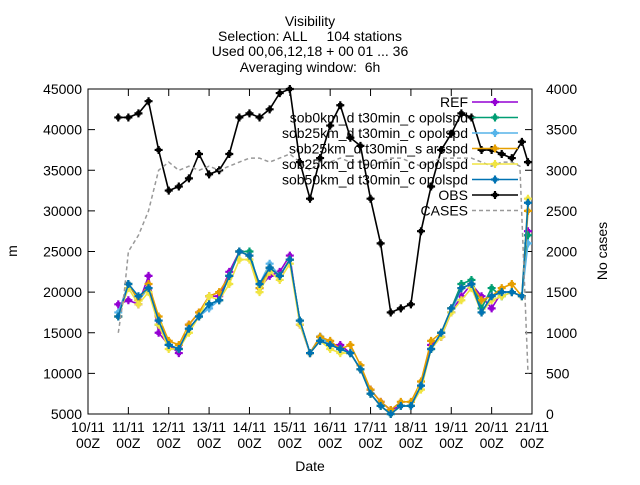 The image size is (640, 485). What do you see at coordinates (561, 211) in the screenshot?
I see `y2-tick-label: 2500` at bounding box center [561, 211].